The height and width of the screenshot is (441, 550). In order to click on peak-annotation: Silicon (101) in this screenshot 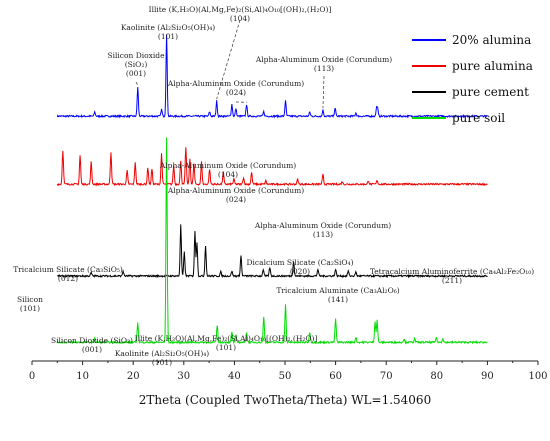, I will do `click(30, 304)`.